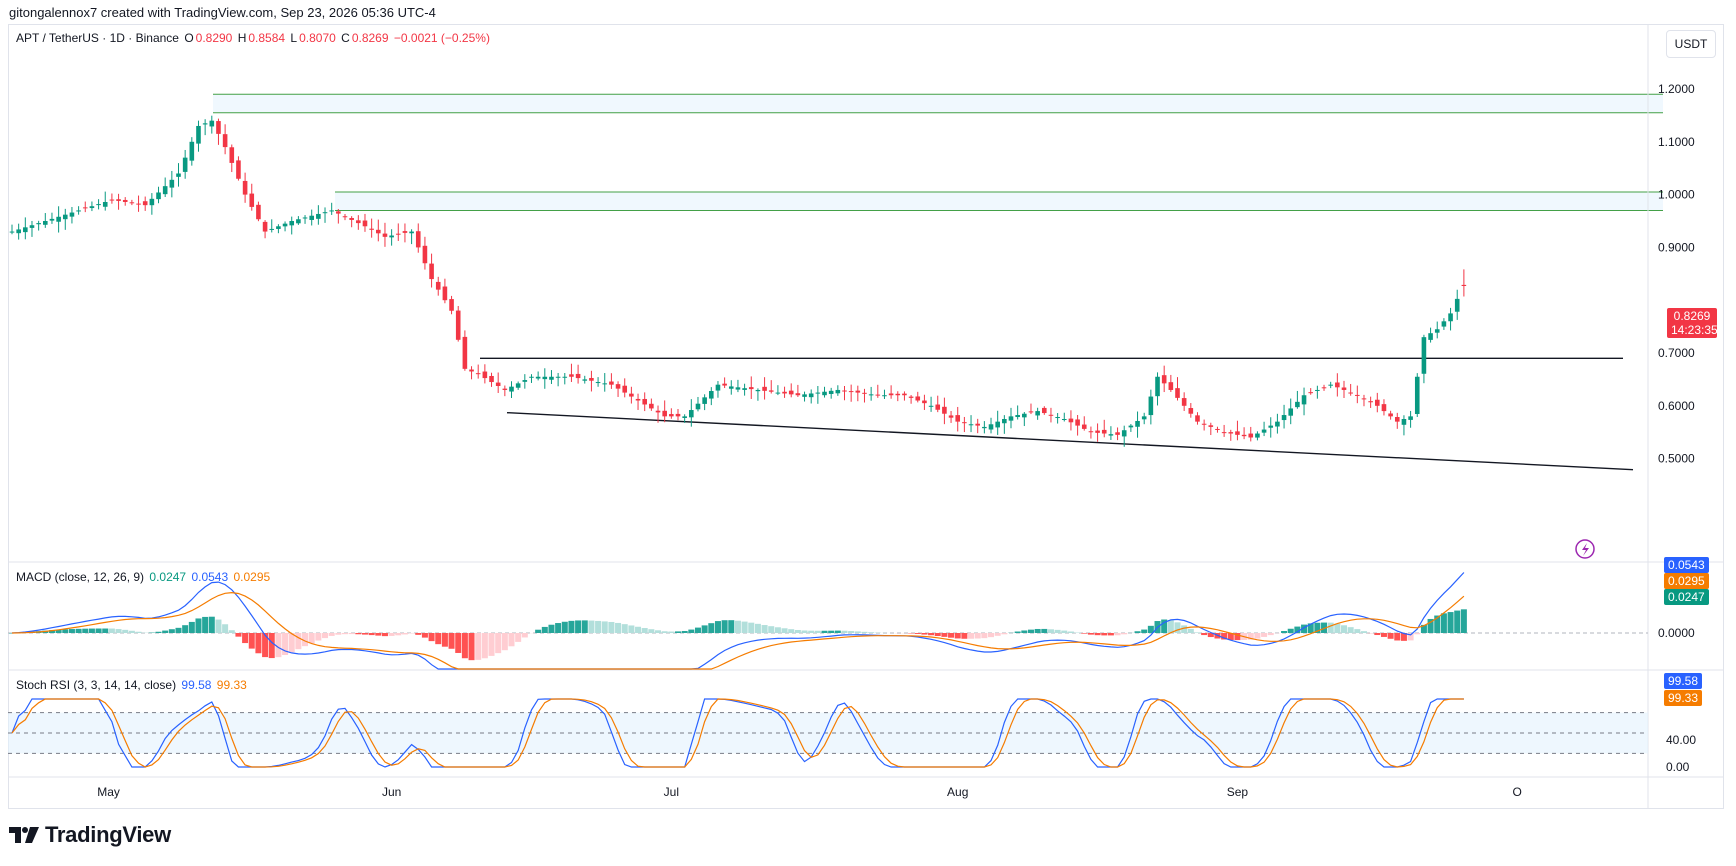 The width and height of the screenshot is (1736, 866). I want to click on stoch-tick-label: 0.00, so click(1678, 767).